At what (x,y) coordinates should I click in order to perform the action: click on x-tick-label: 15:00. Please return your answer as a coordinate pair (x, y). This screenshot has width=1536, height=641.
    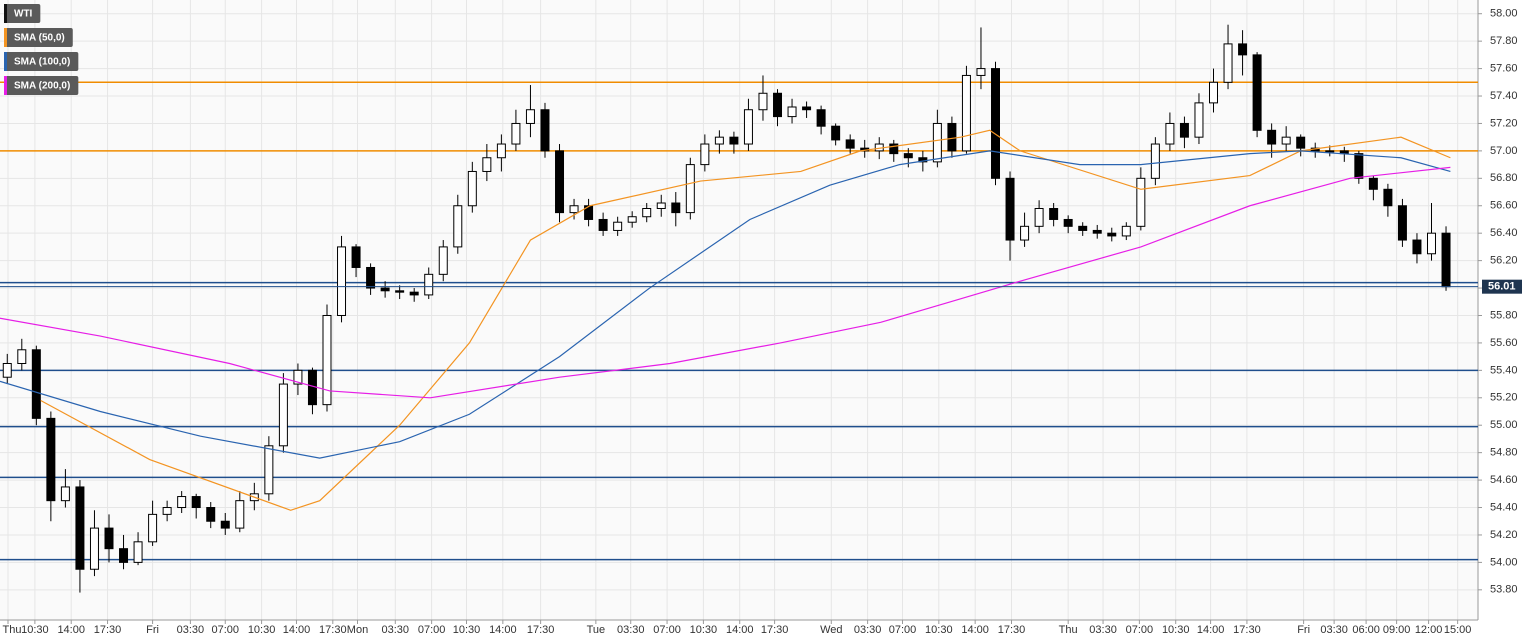
    Looking at the image, I should click on (1458, 630).